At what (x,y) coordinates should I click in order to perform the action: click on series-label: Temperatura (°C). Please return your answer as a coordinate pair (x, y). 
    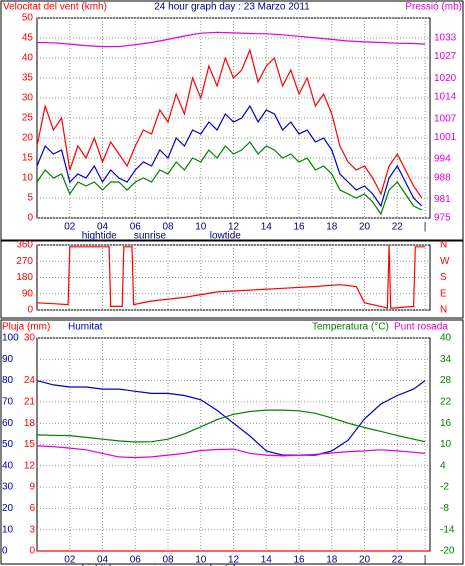
    Looking at the image, I should click on (350, 327).